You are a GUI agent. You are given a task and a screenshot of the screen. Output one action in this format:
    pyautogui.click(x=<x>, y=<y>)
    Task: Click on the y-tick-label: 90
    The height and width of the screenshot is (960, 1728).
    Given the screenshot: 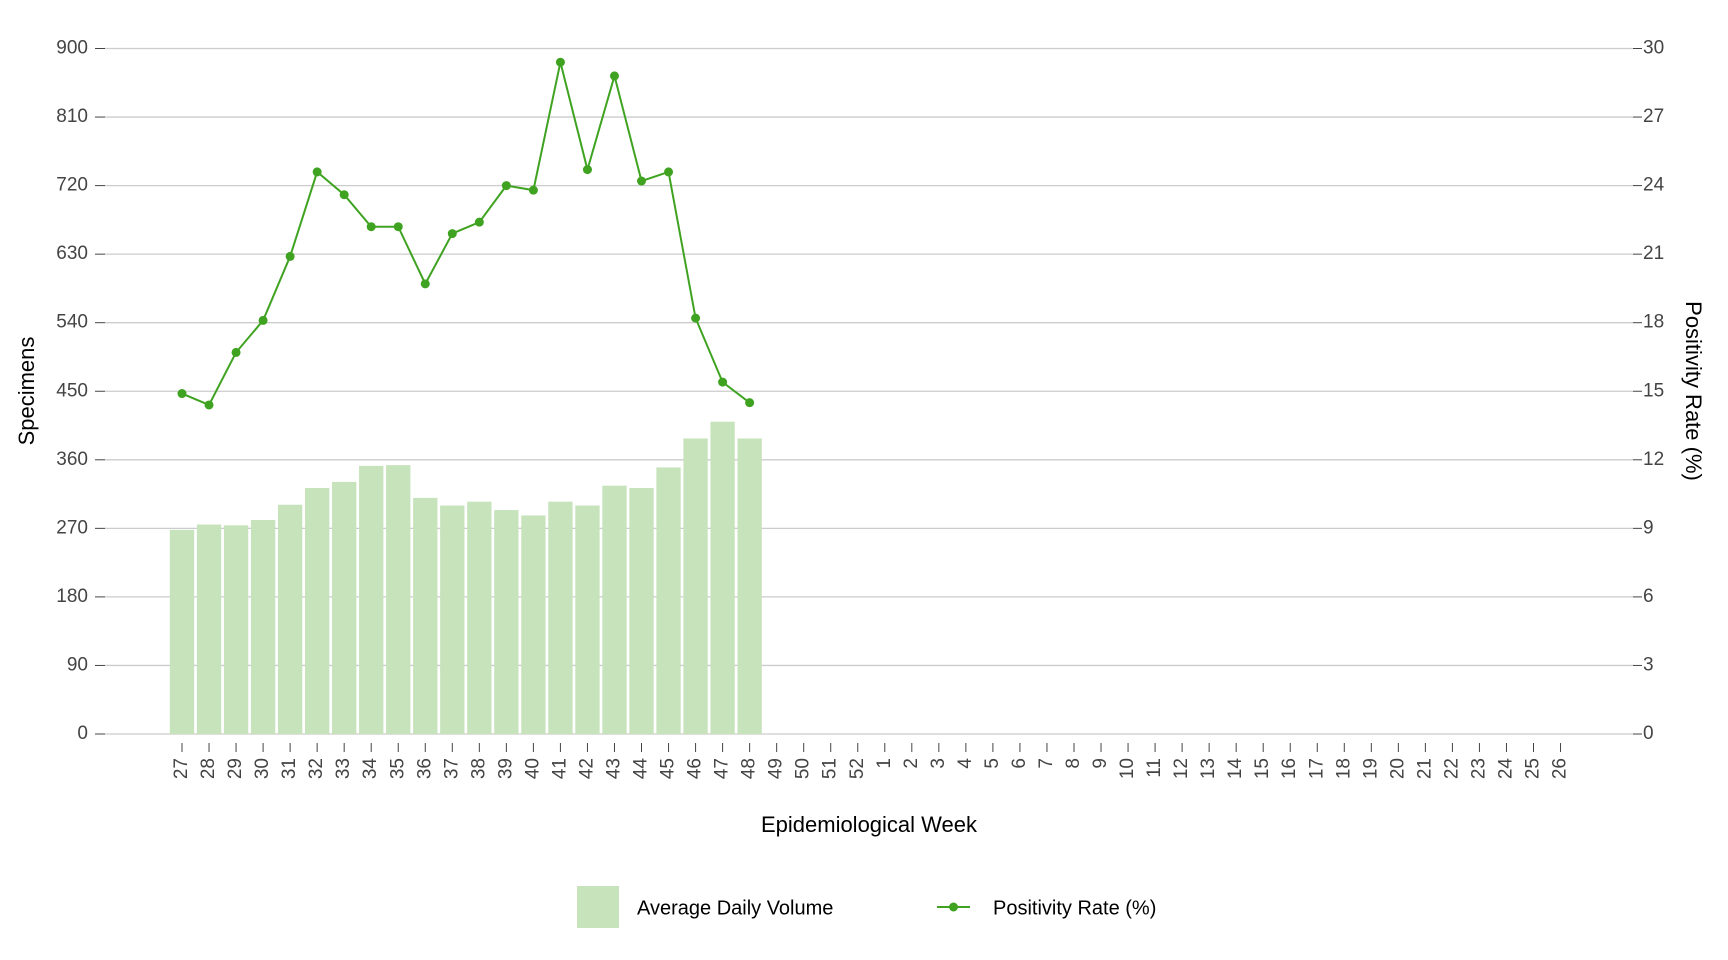 What is the action you would take?
    pyautogui.click(x=77, y=664)
    